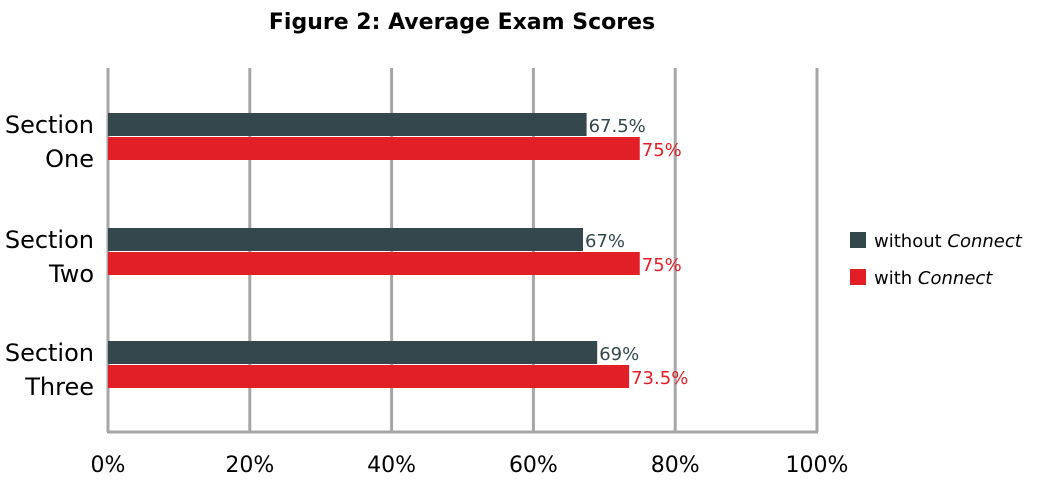 The width and height of the screenshot is (1043, 484). I want to click on category-label: One, so click(69, 159).